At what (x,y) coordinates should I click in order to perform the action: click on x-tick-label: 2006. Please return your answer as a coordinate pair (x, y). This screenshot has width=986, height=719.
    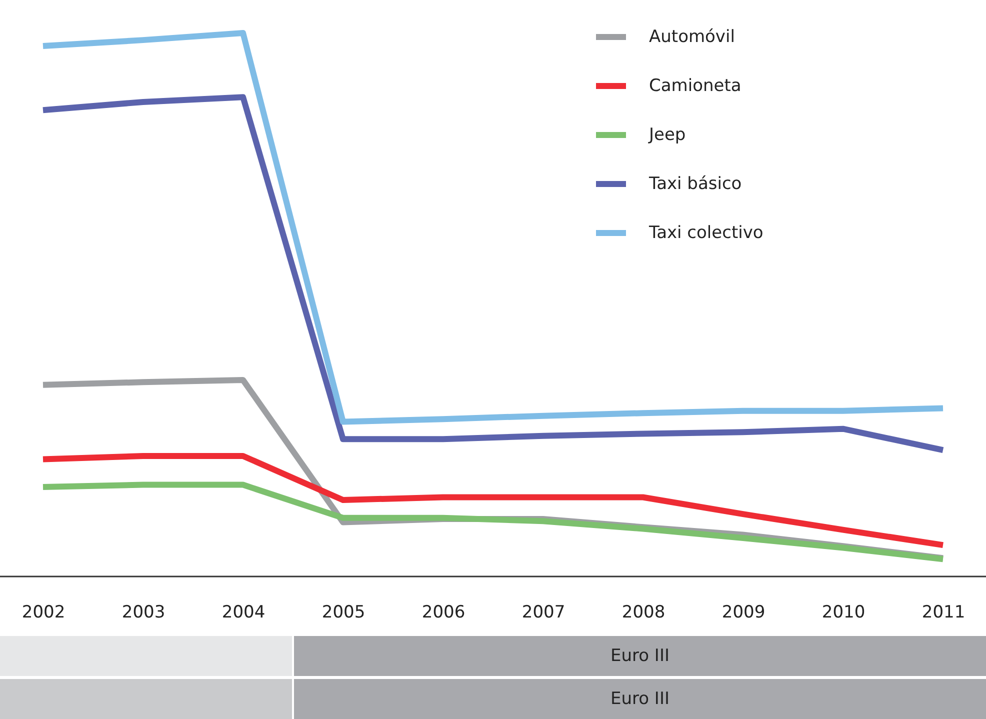
    Looking at the image, I should click on (444, 612).